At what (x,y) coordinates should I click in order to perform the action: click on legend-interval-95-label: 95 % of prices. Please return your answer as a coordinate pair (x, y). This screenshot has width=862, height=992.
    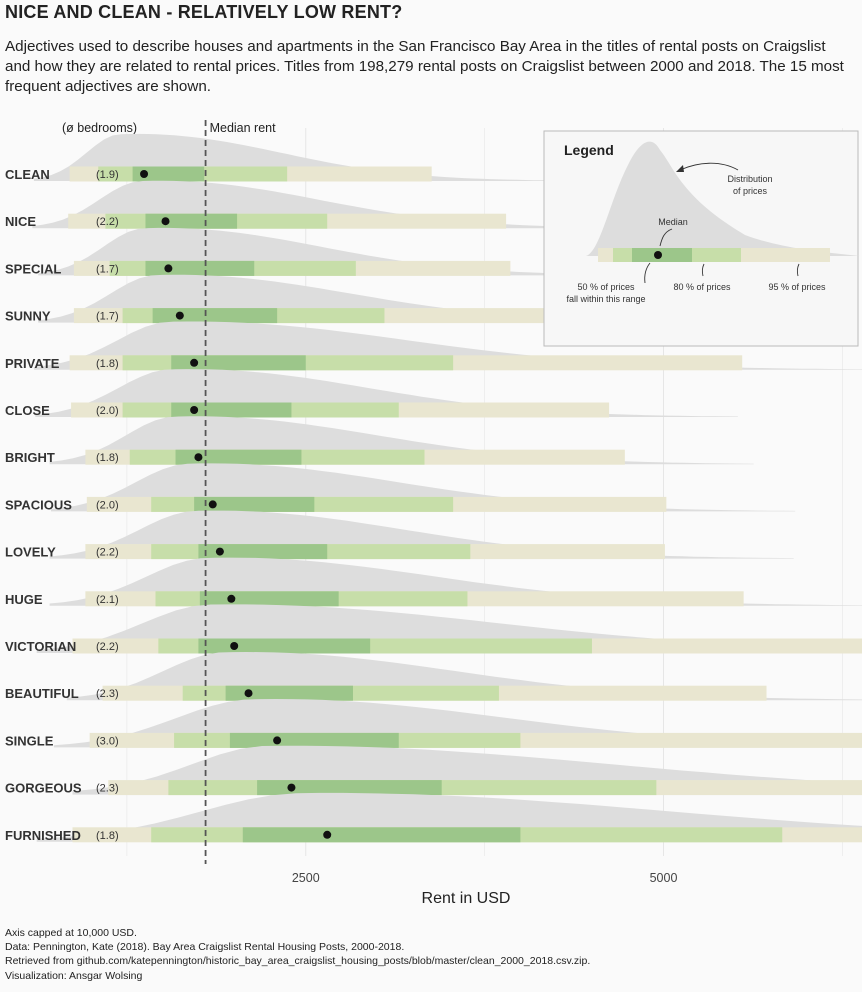
    Looking at the image, I should click on (797, 287).